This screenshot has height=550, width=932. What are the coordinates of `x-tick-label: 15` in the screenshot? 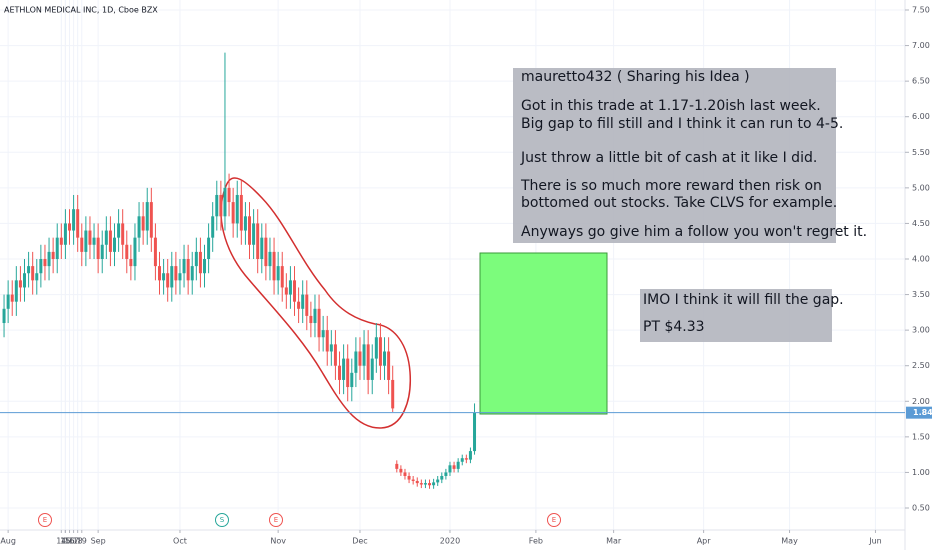 It's located at (65, 541).